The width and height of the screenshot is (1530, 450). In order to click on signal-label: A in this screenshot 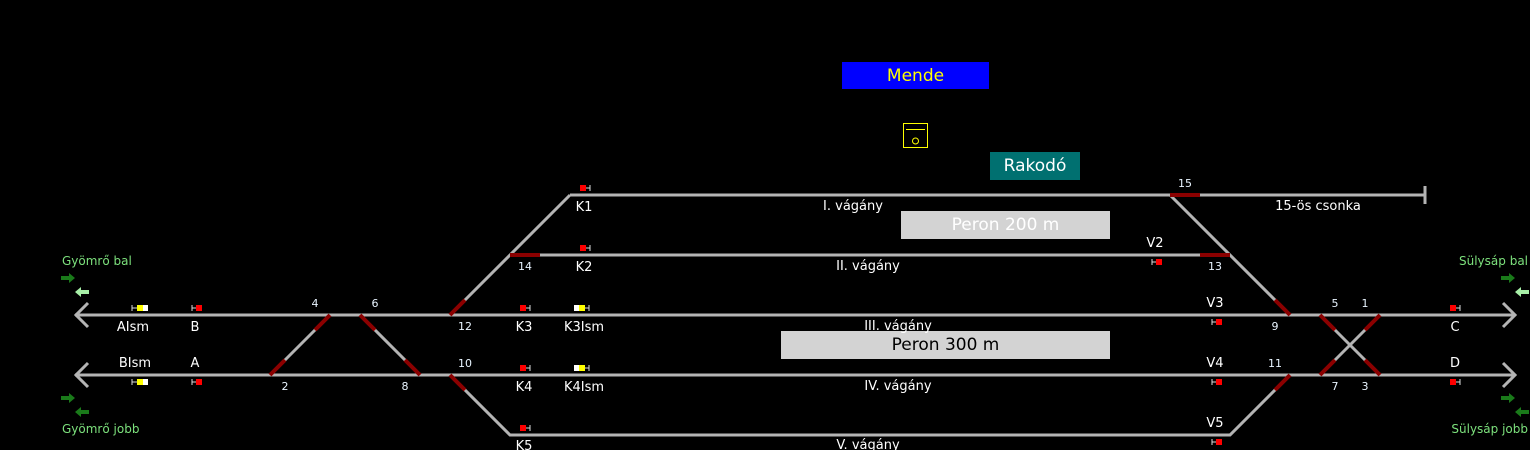, I will do `click(195, 363)`.